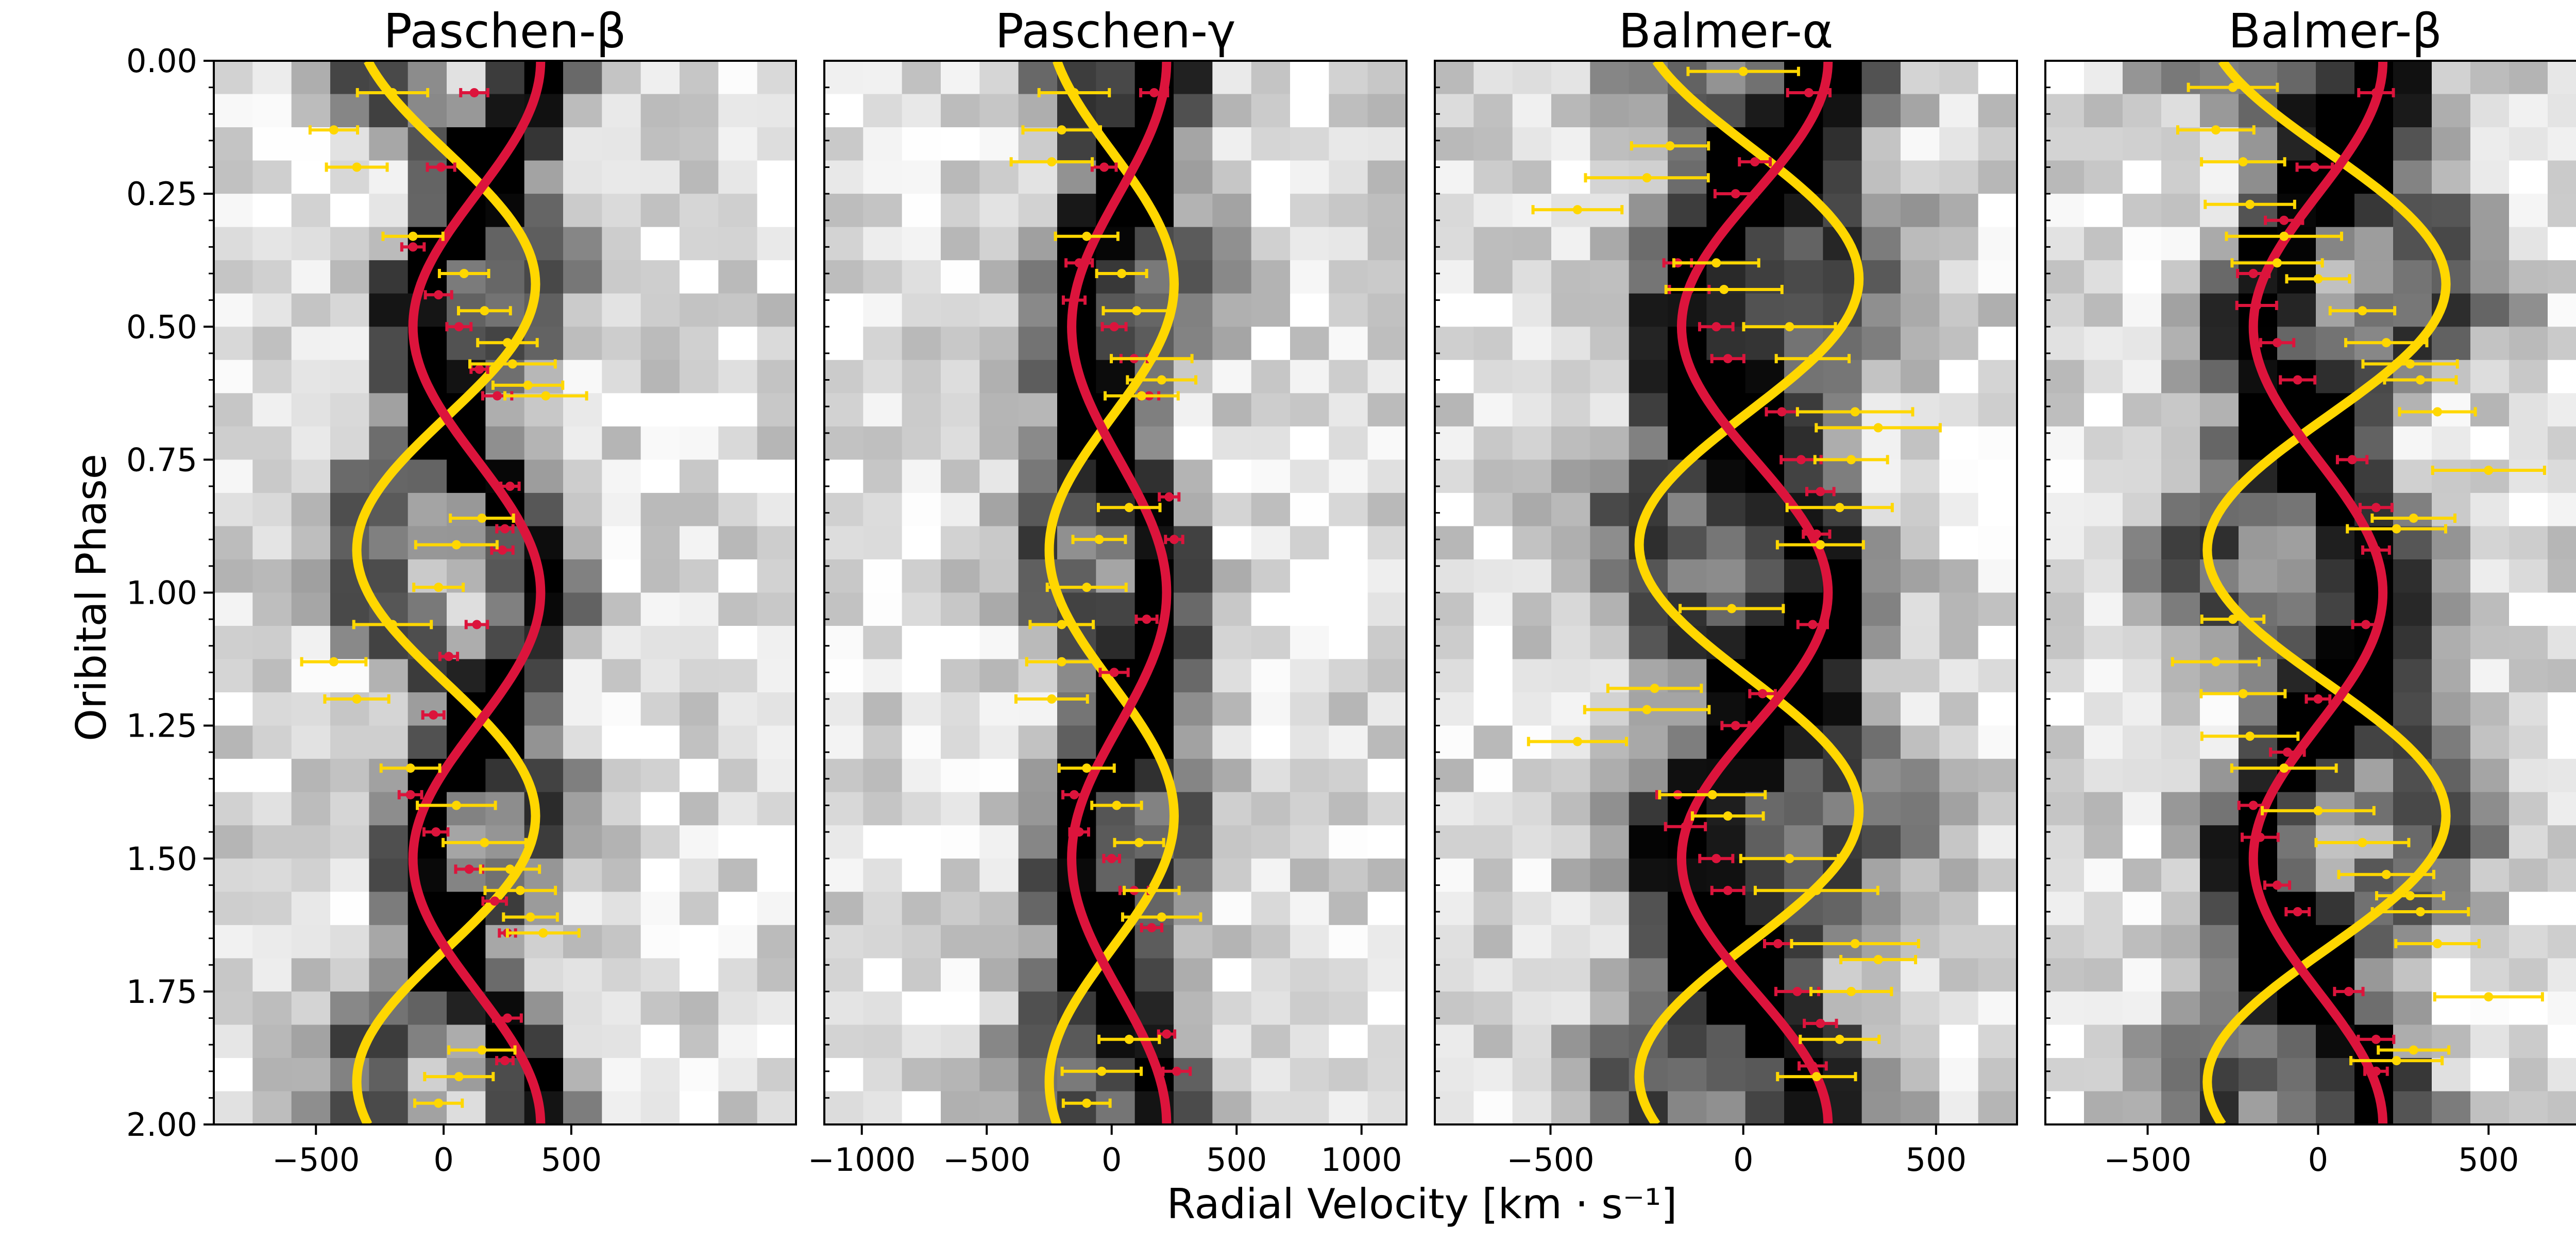  I want to click on y-tick-label: 2.00, so click(161, 1125).